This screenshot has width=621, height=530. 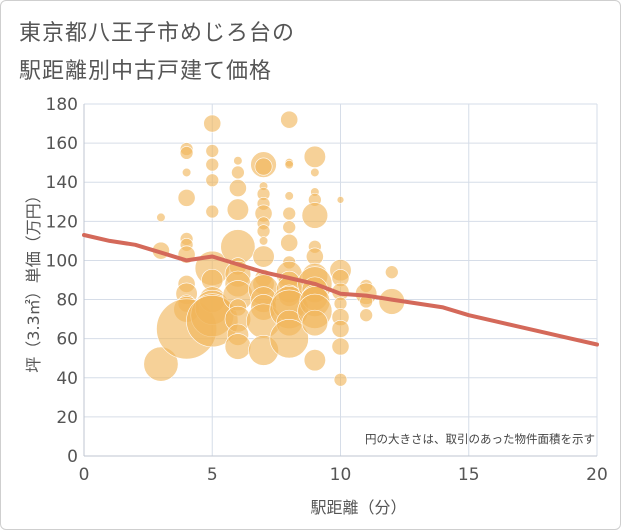 I want to click on y-tick-label: 100, so click(x=62, y=261).